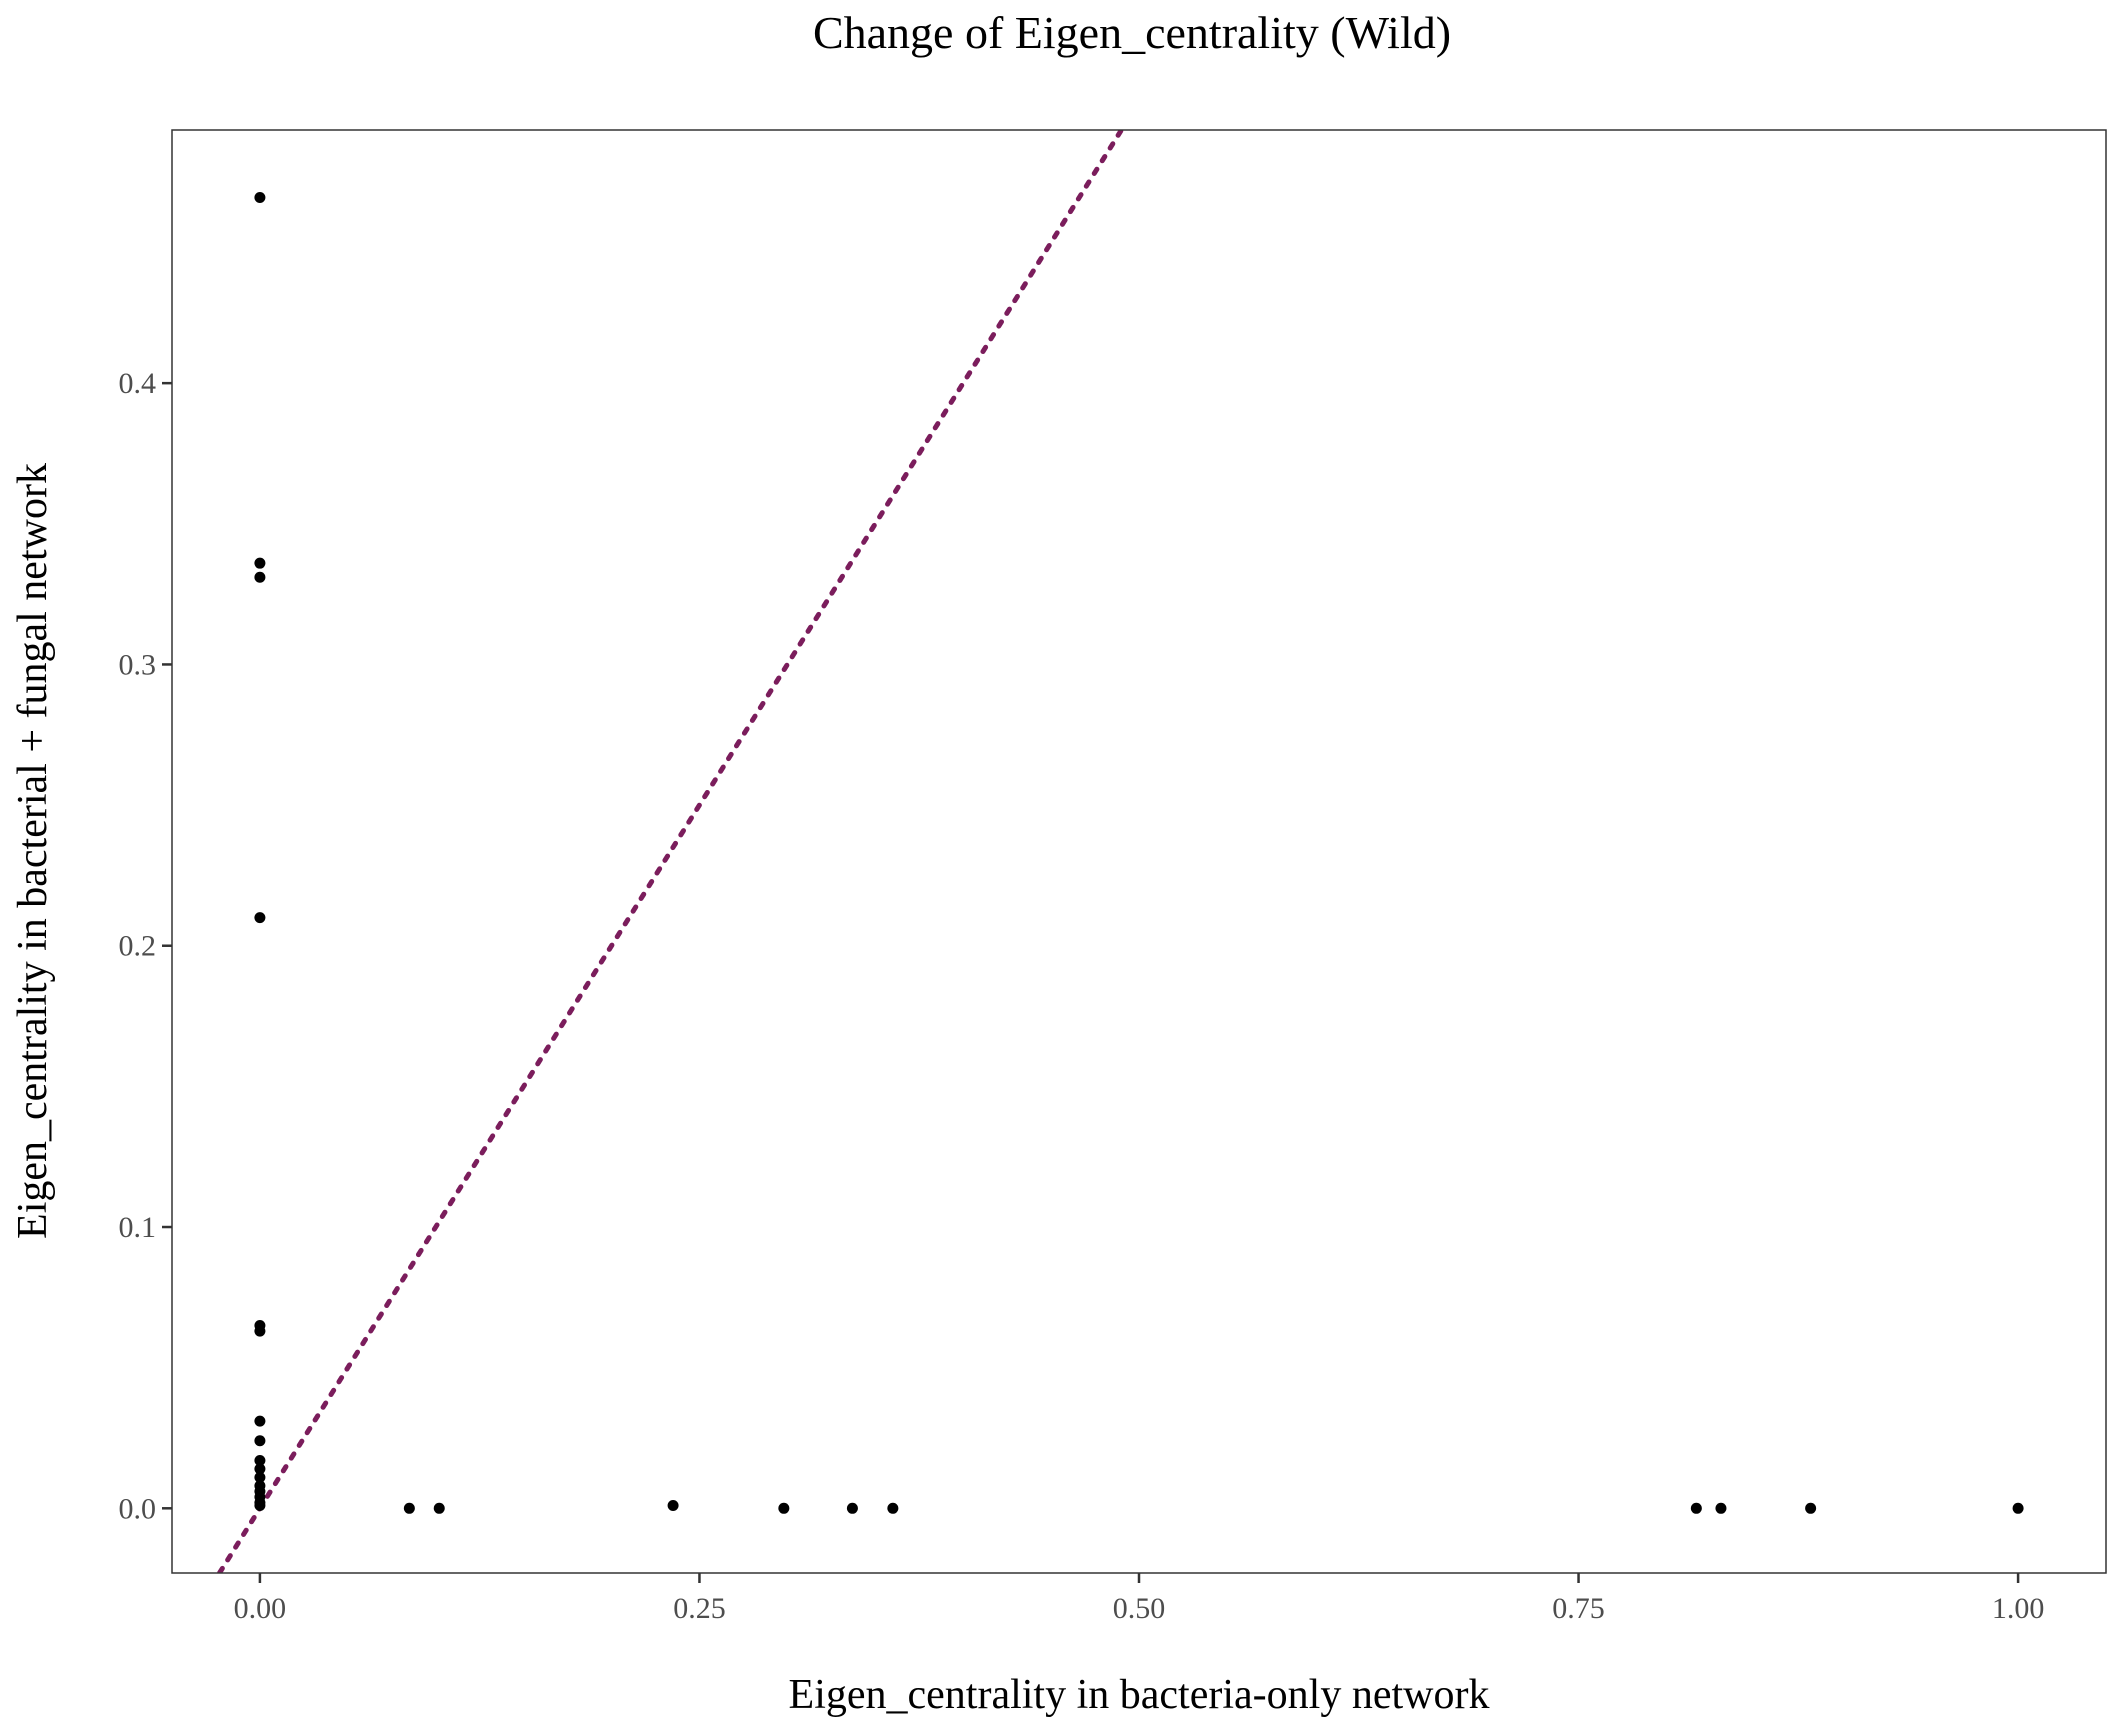  What do you see at coordinates (699, 1608) in the screenshot?
I see `x-tick-label-1: 0.25` at bounding box center [699, 1608].